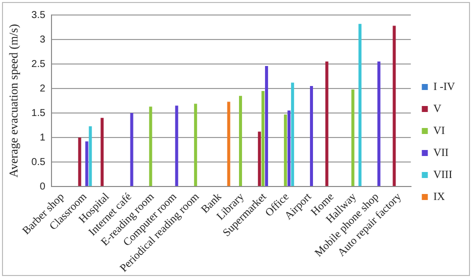 The height and width of the screenshot is (280, 474). What do you see at coordinates (43, 88) in the screenshot?
I see `y-tick-label: 2` at bounding box center [43, 88].